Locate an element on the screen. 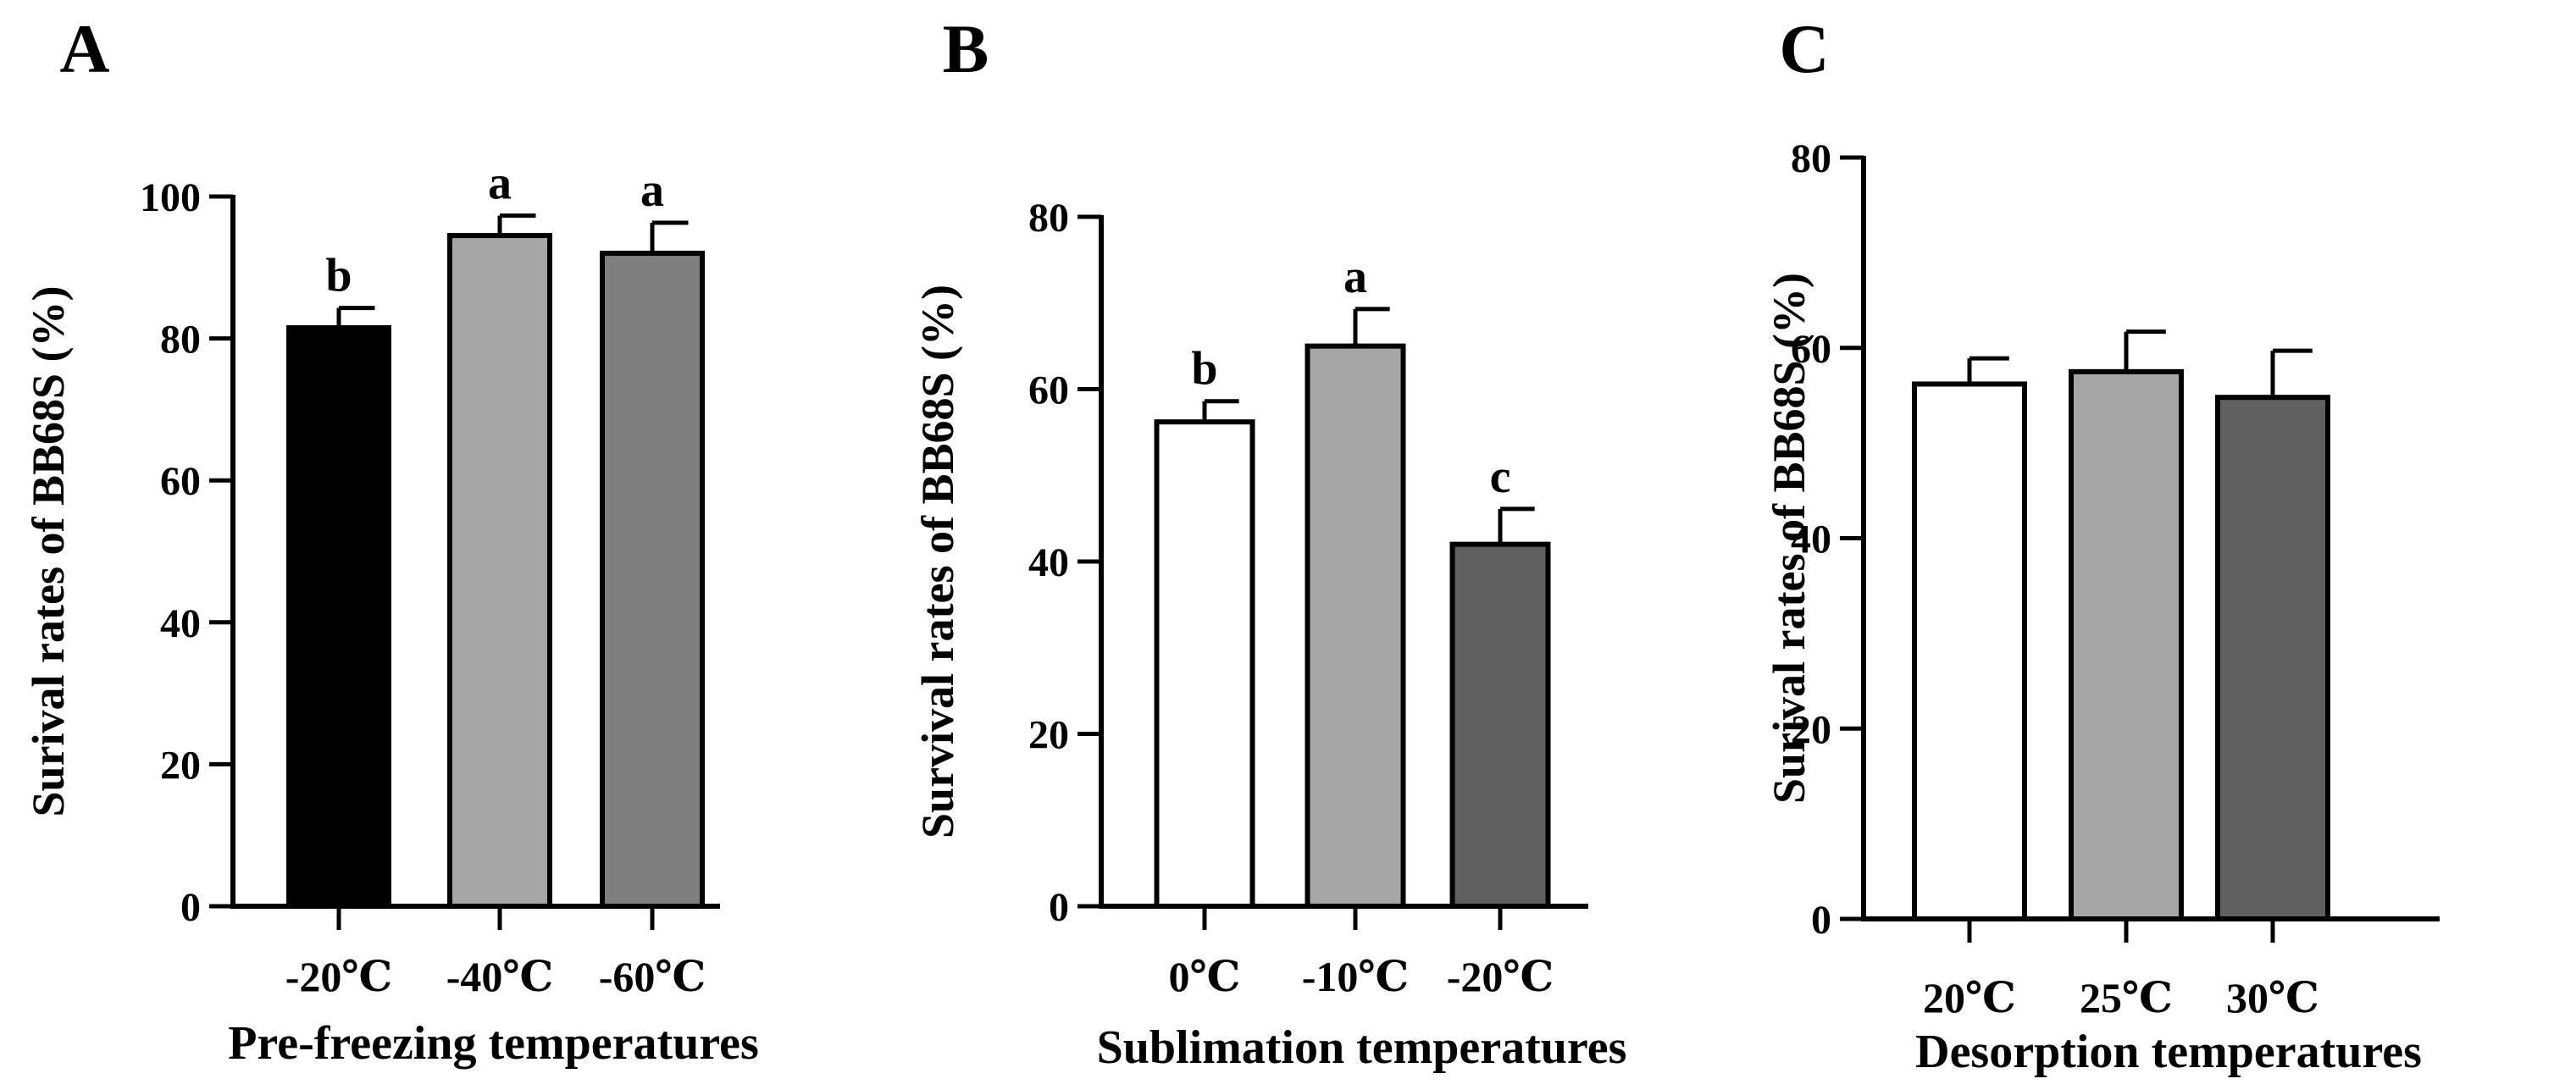 This screenshot has width=2576, height=1090. x-tick-label: -40℃ is located at coordinates (500, 977).